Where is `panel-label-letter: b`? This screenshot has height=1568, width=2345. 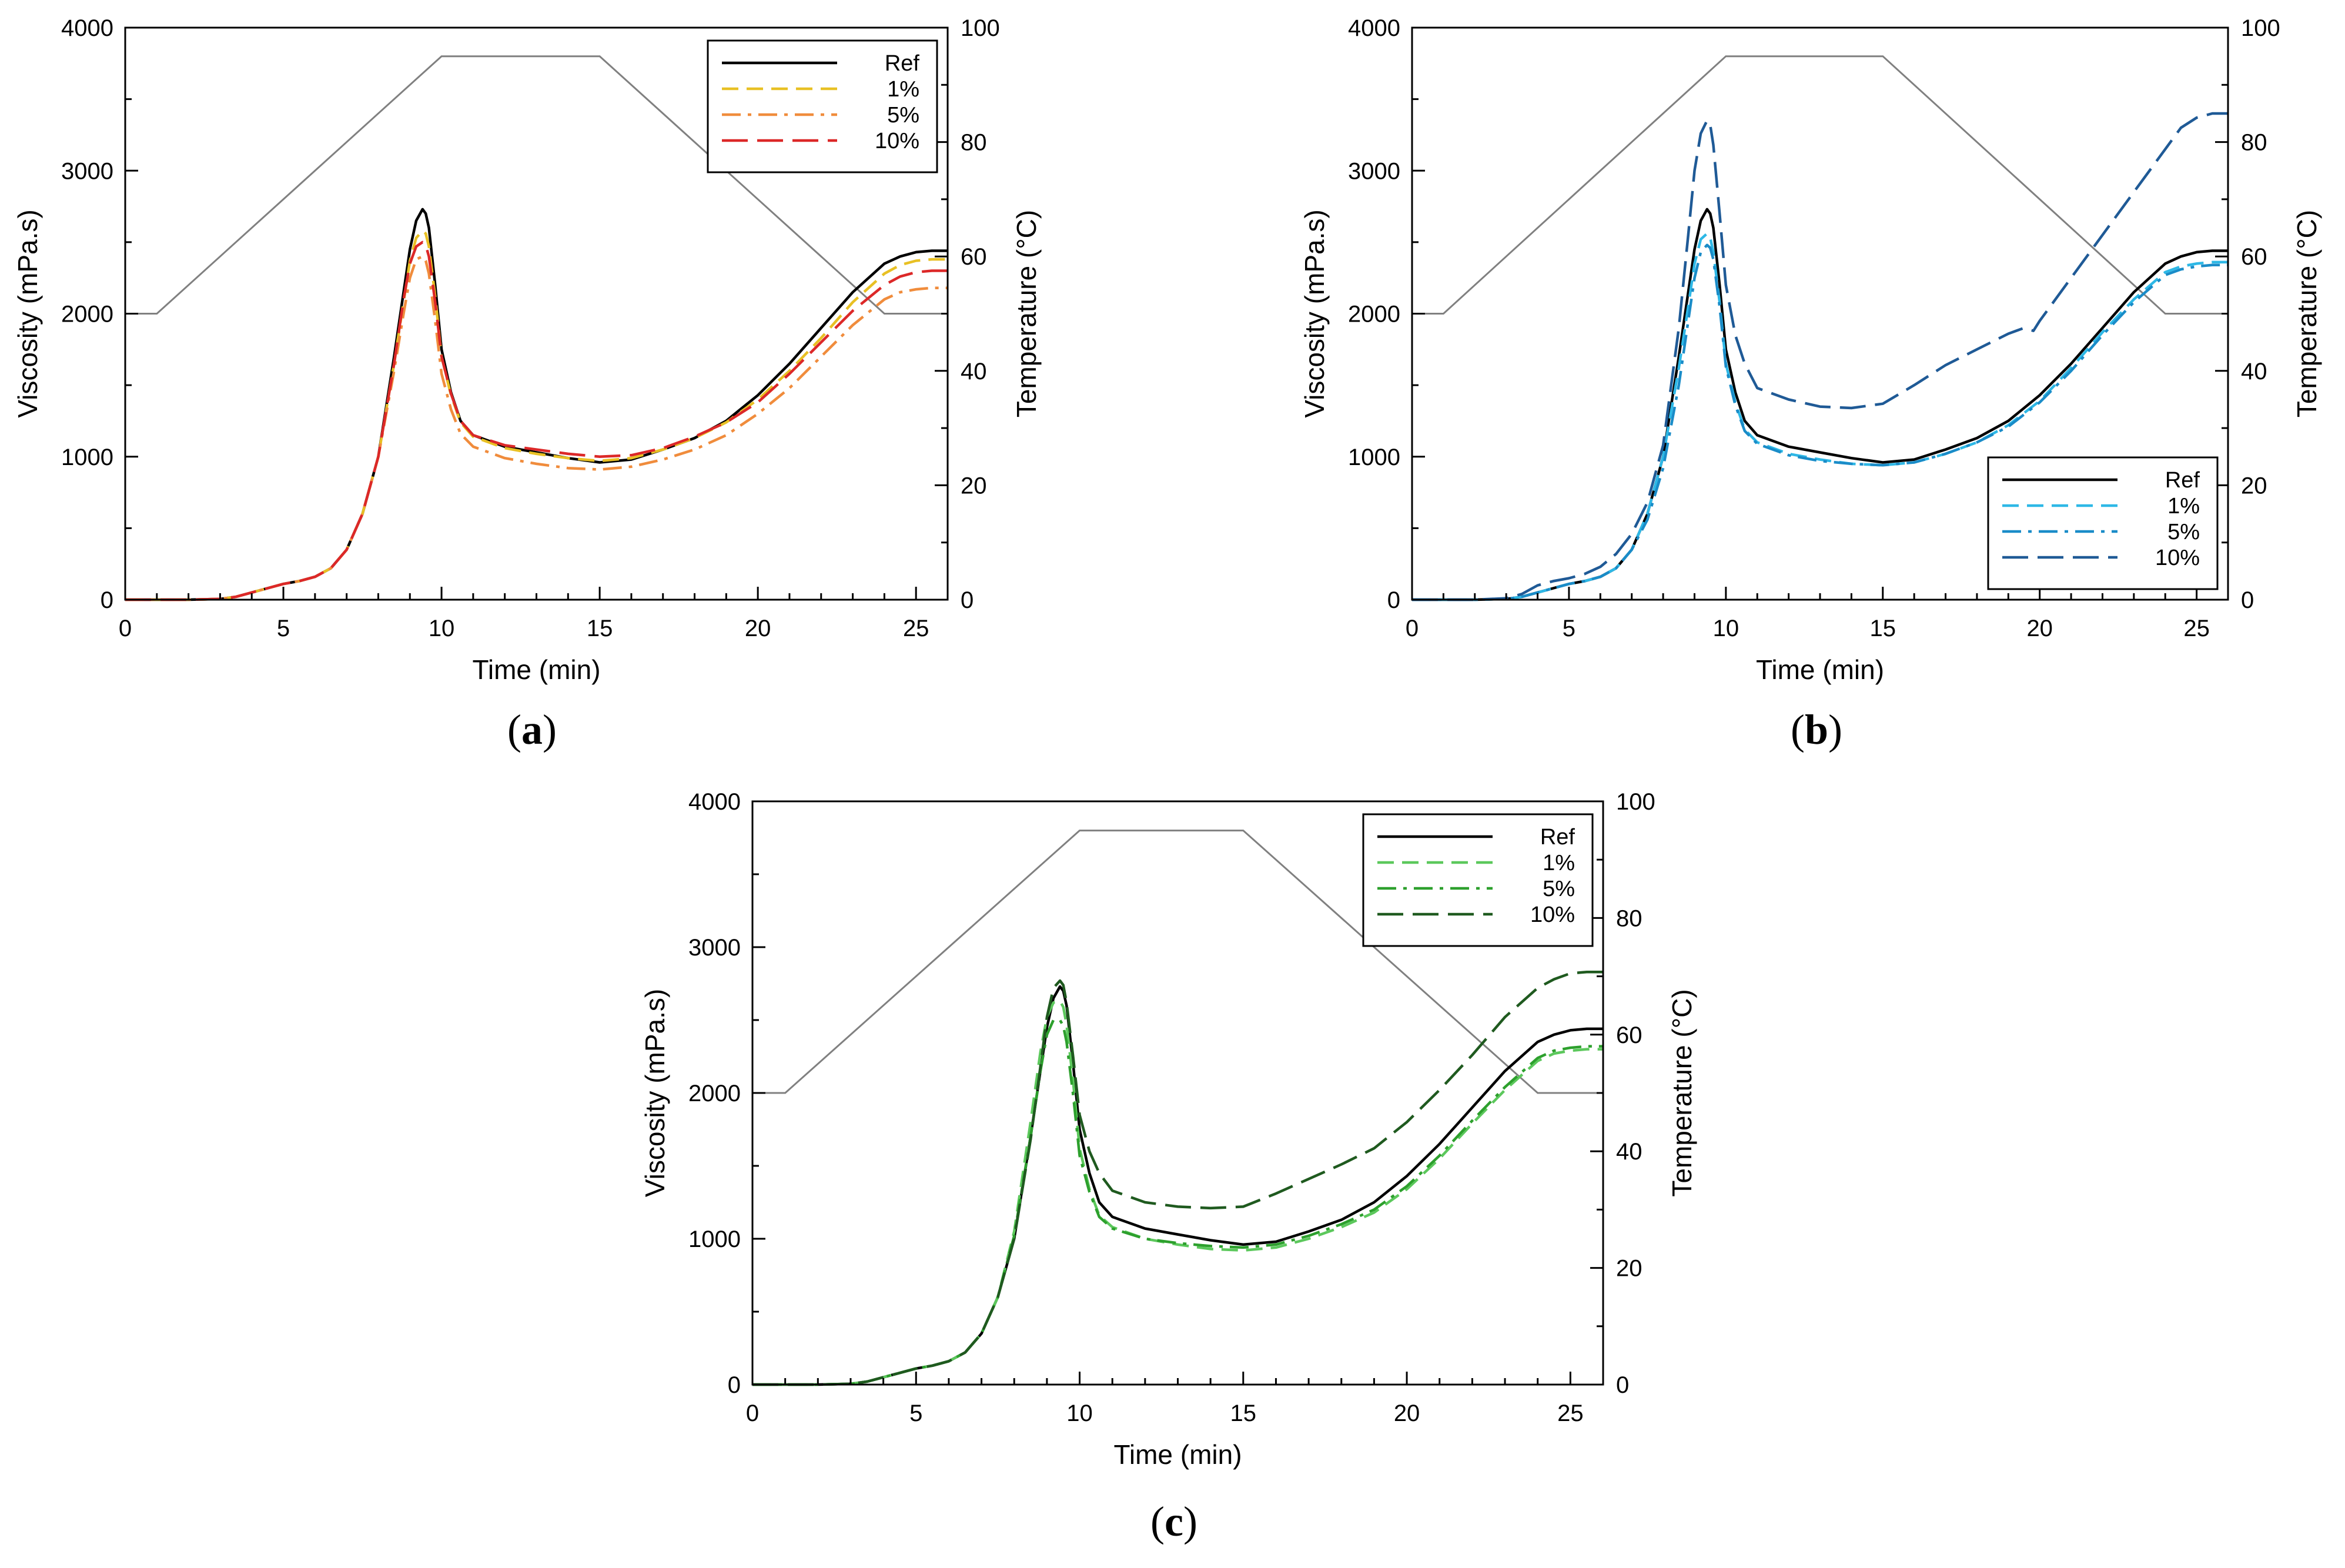 panel-label-letter: b is located at coordinates (1816, 729).